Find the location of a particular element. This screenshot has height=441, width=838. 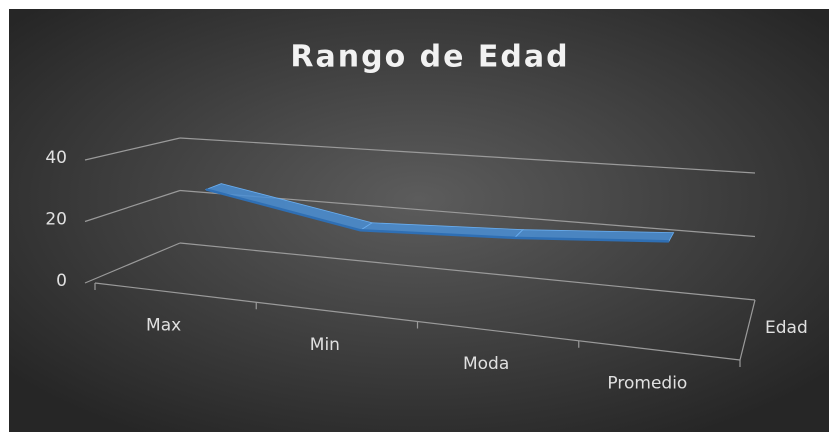

x-tick-label: Promedio is located at coordinates (647, 383).